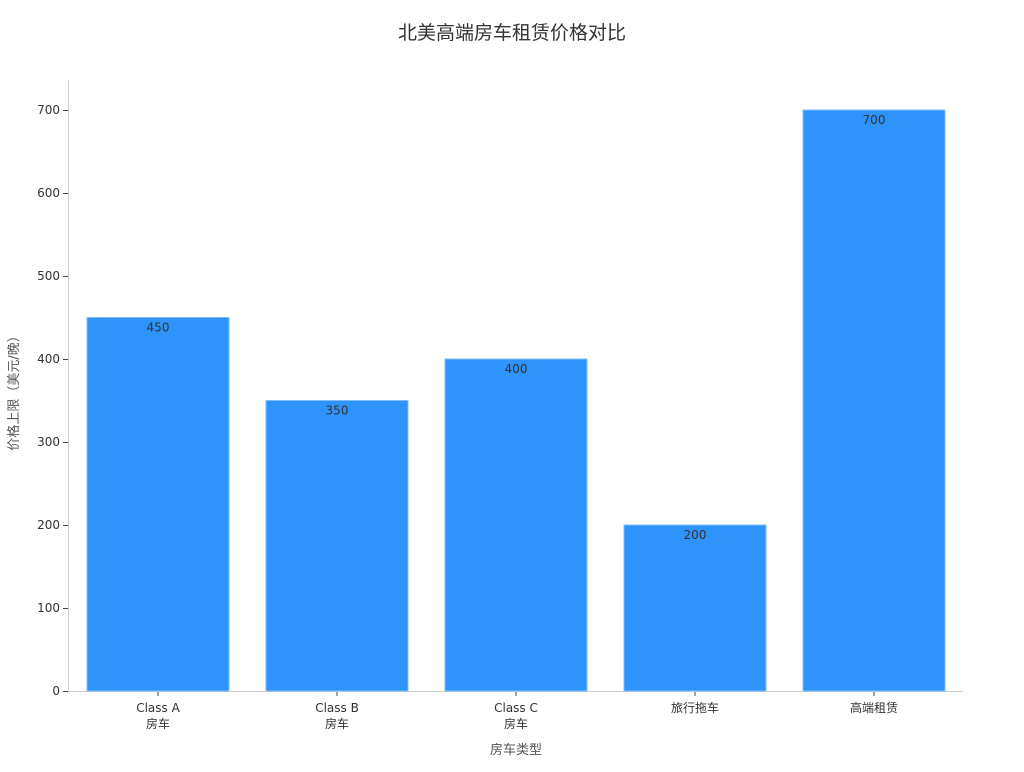  I want to click on y-tick-label: 600, so click(48, 193).